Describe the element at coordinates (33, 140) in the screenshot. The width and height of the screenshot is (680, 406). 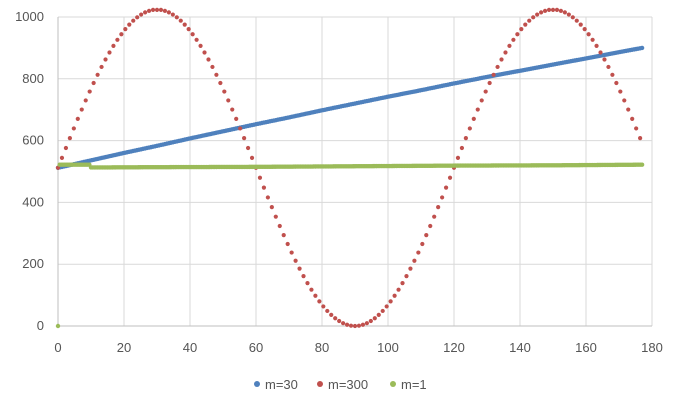
I see `y-tick-label-600: 600` at that location.